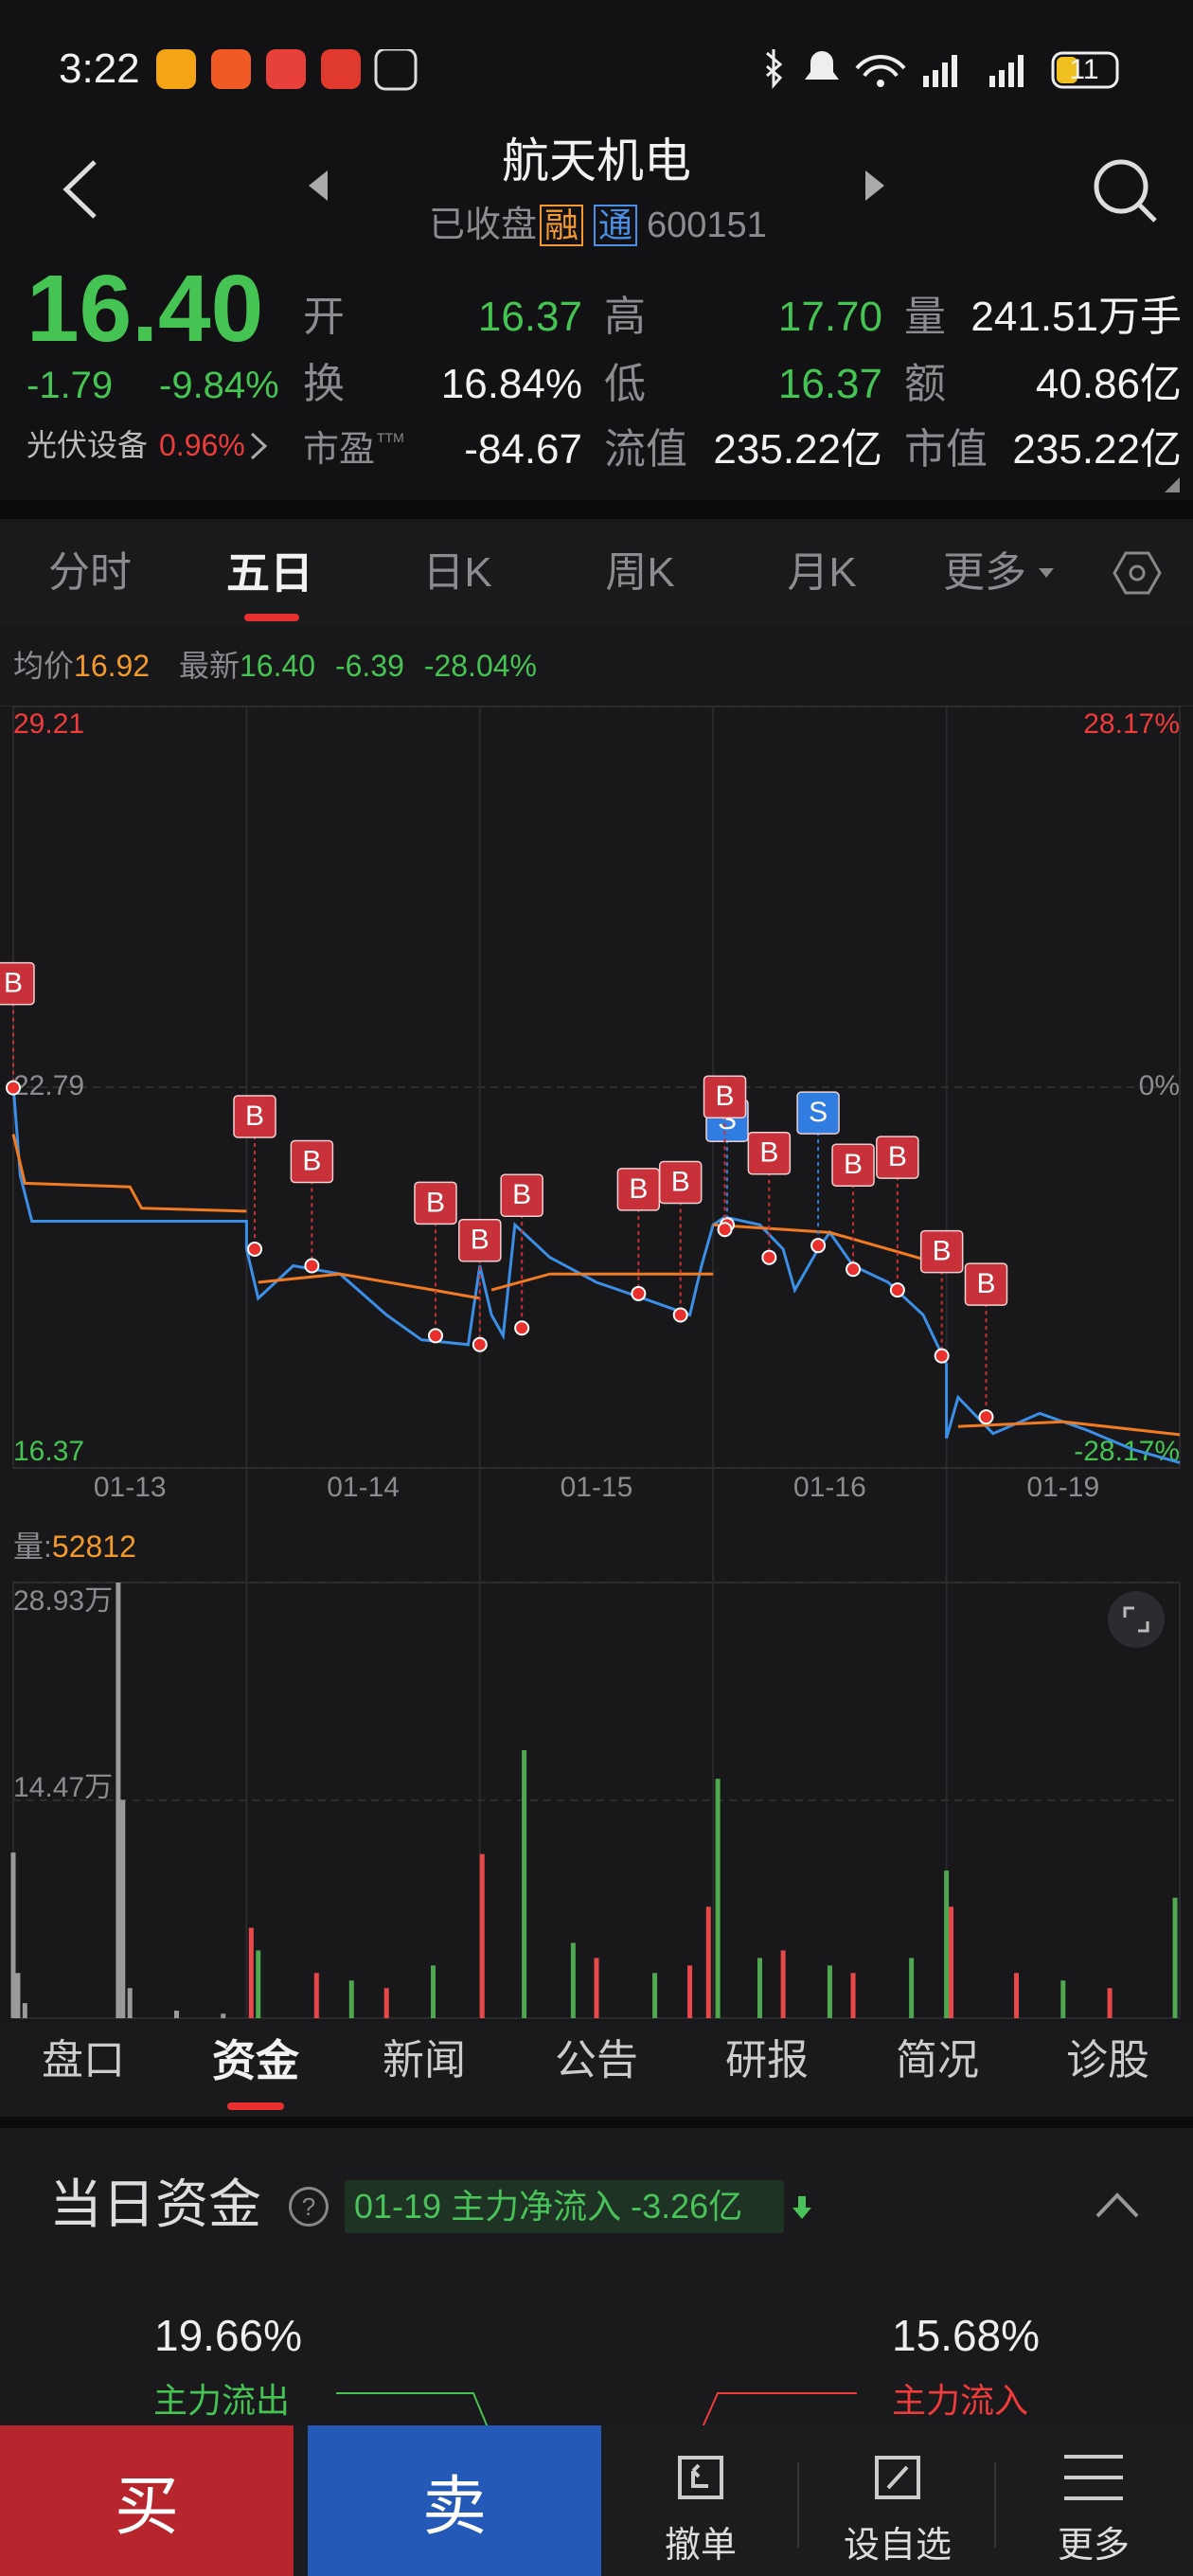 Image resolution: width=1193 pixels, height=2576 pixels. I want to click on chart-tab: 月K, so click(822, 572).